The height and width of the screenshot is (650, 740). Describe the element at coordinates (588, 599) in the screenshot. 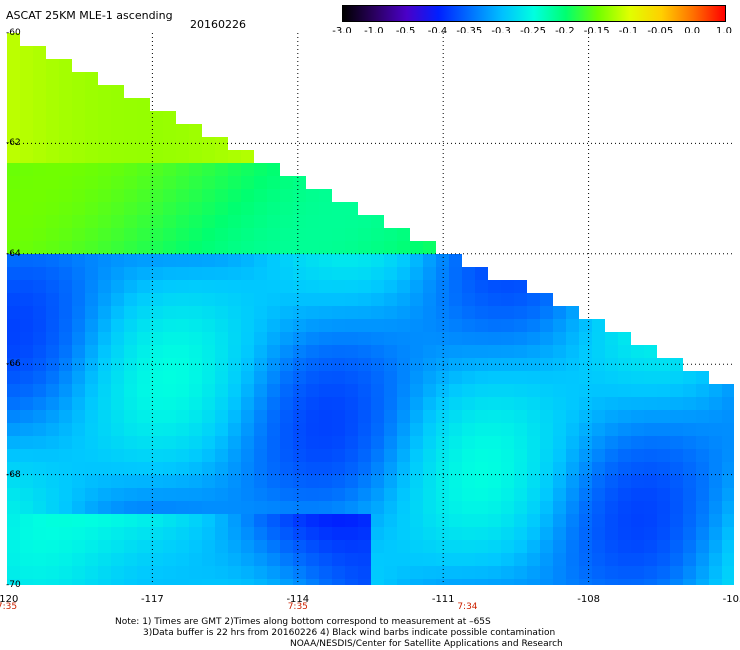

I see `longitude-label: -108` at that location.